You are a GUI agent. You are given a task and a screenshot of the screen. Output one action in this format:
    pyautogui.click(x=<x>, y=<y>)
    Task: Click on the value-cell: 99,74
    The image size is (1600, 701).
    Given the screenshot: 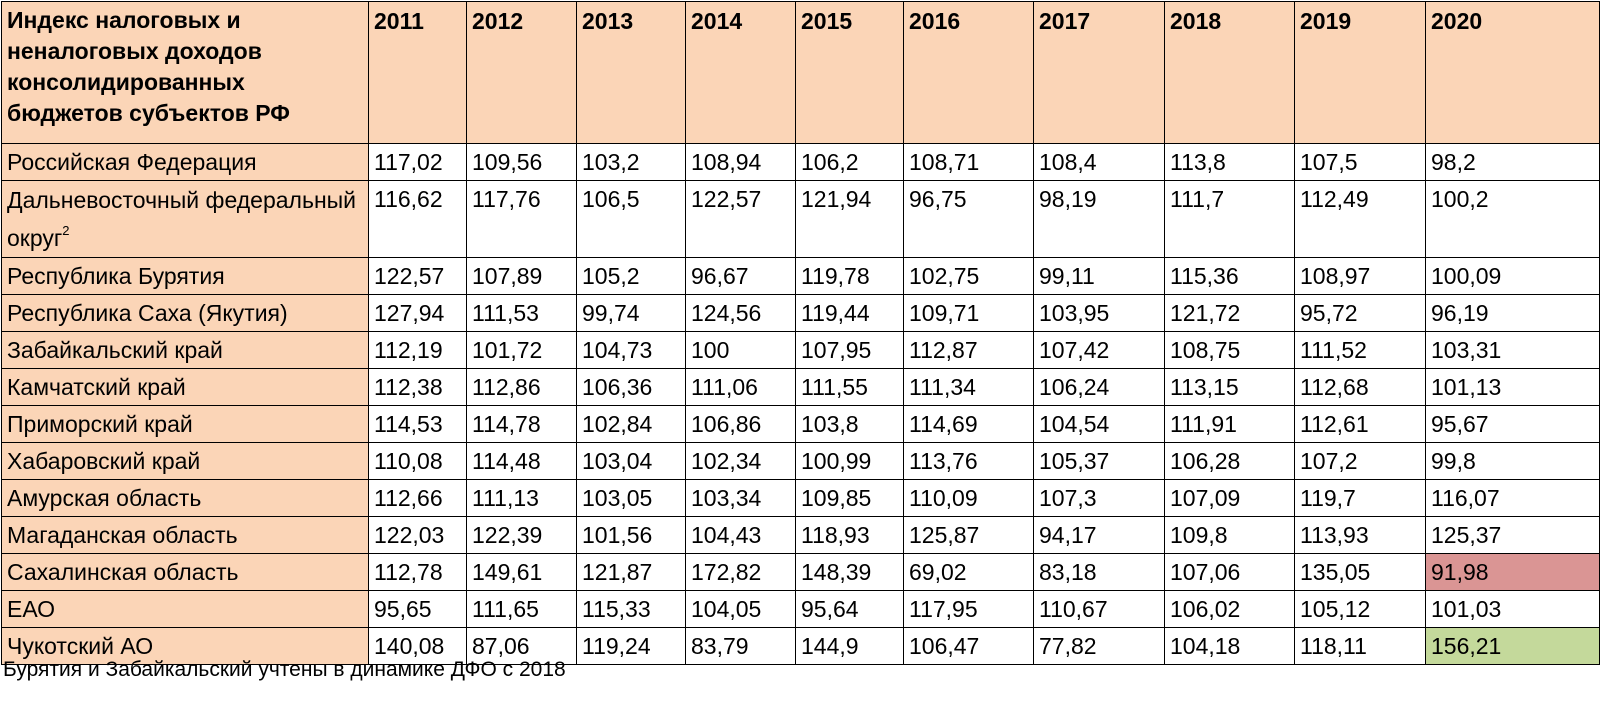 What is the action you would take?
    pyautogui.click(x=631, y=313)
    